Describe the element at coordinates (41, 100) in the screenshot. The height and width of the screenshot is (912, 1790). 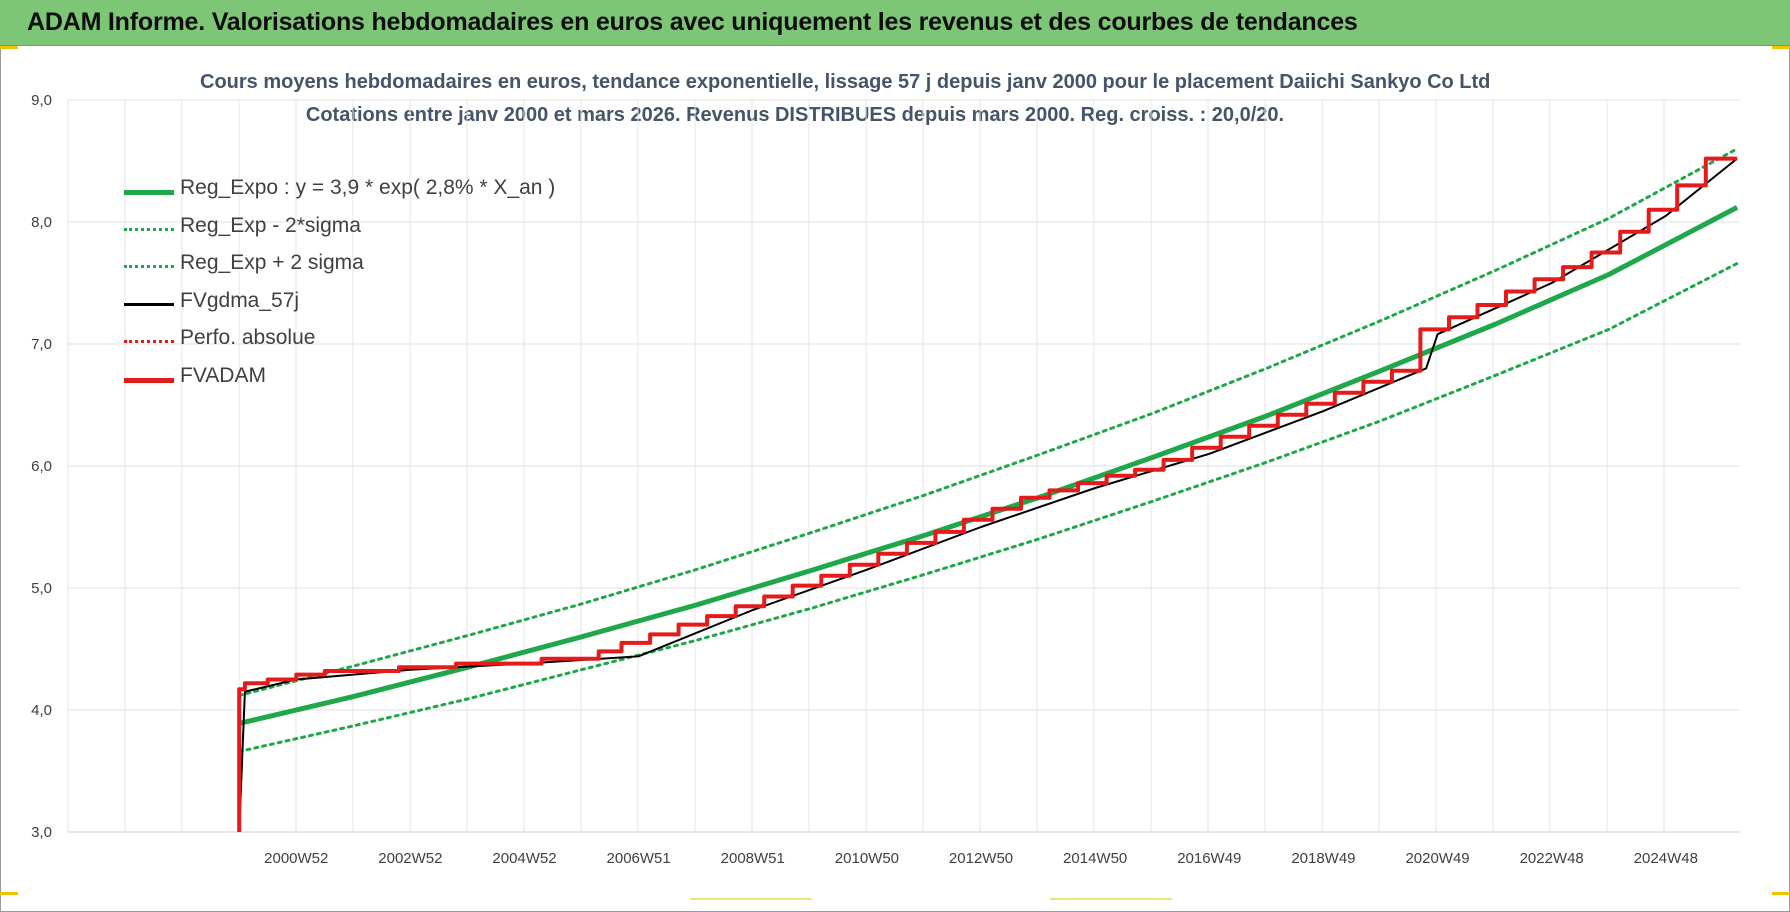
I see `y-tick-label: 9,0` at that location.